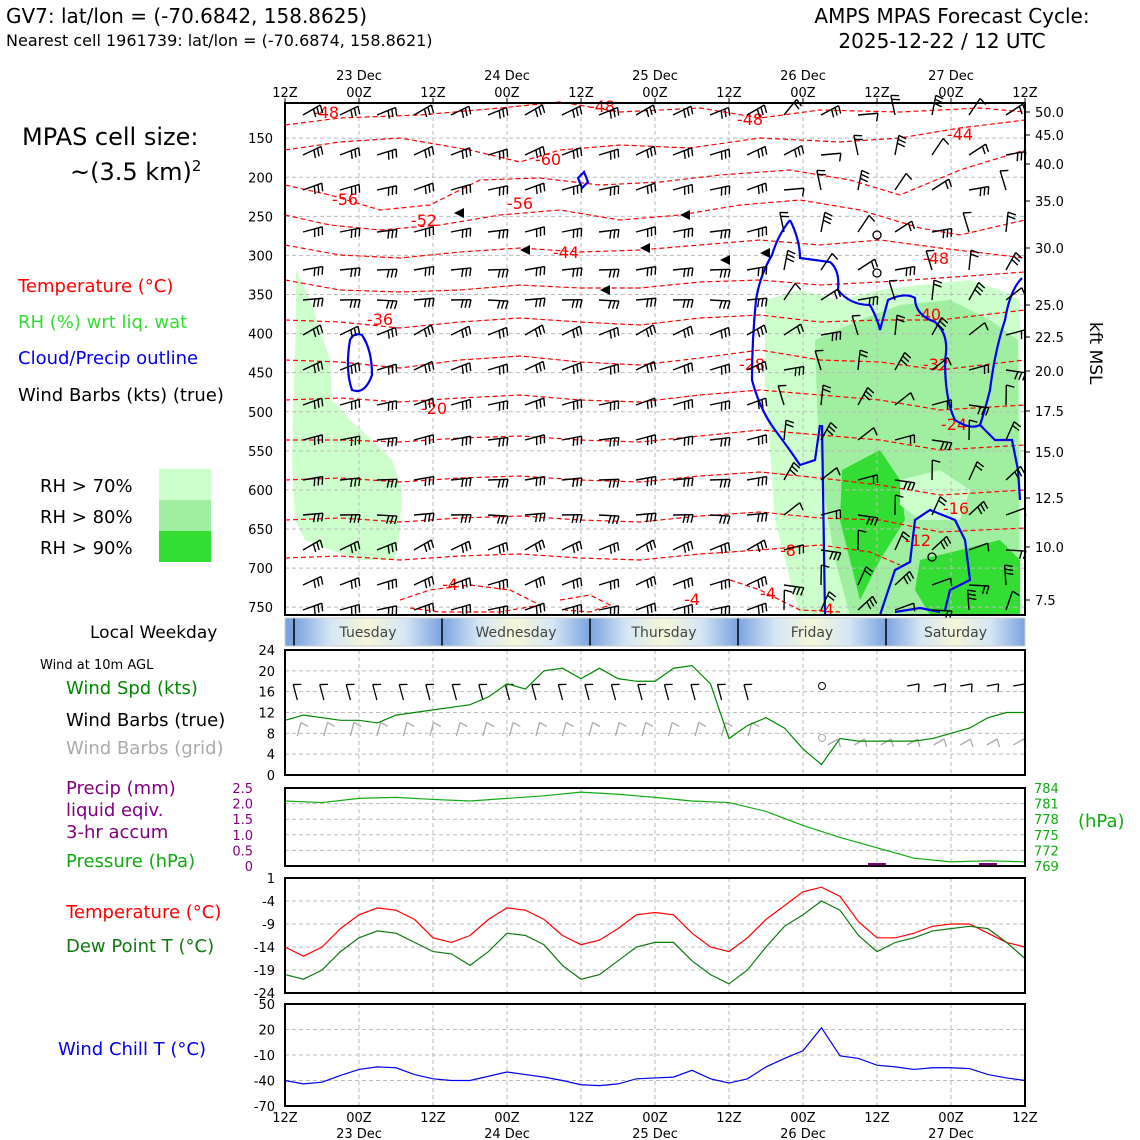 Image resolution: width=1140 pixels, height=1140 pixels. I want to click on pressure-tick-label: 350, so click(260, 296).